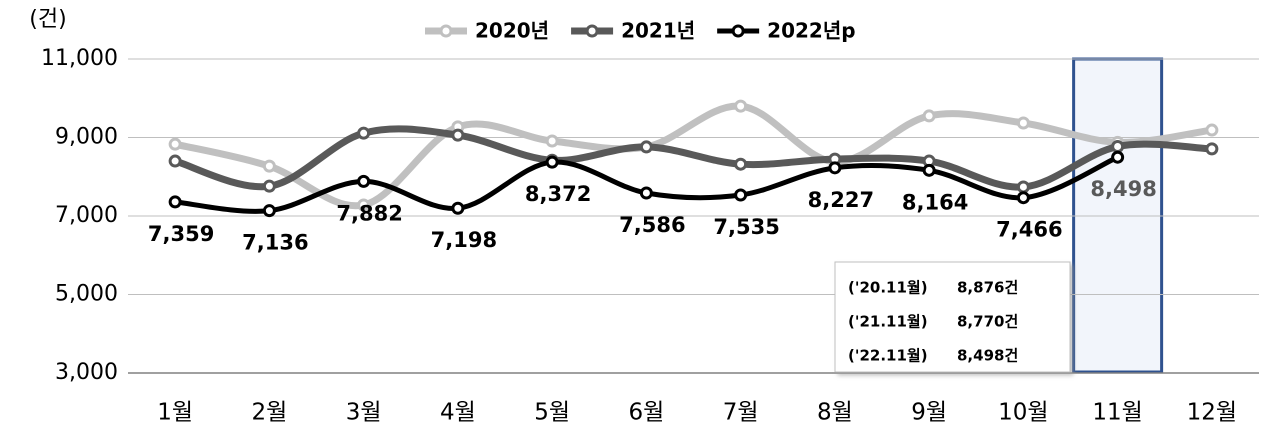 Image resolution: width=1263 pixels, height=436 pixels. What do you see at coordinates (47, 19) in the screenshot?
I see `unit-label: (건)` at bounding box center [47, 19].